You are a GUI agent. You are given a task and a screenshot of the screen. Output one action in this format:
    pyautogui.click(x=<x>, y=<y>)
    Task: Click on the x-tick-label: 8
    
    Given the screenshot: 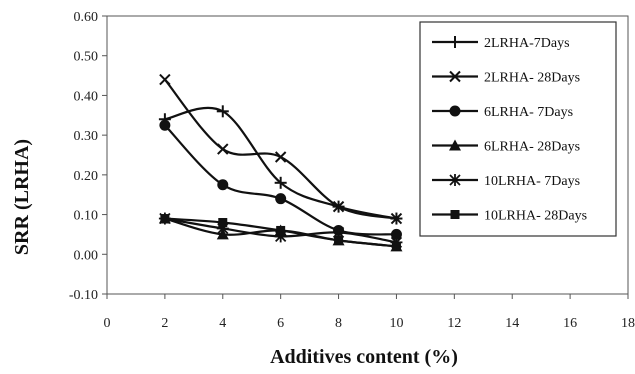 What is the action you would take?
    pyautogui.click(x=338, y=323)
    